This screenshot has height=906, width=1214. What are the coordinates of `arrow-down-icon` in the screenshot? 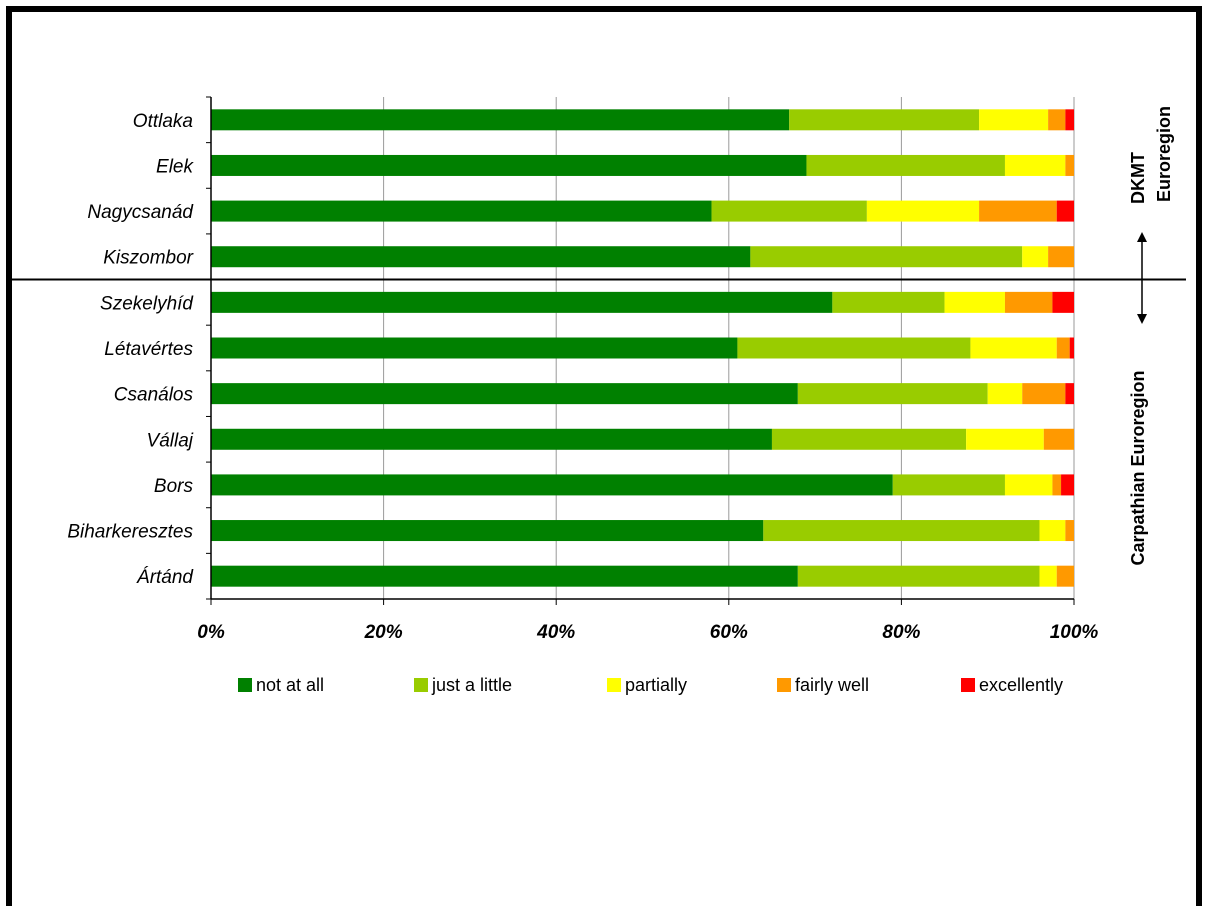 It's located at (1142, 319).